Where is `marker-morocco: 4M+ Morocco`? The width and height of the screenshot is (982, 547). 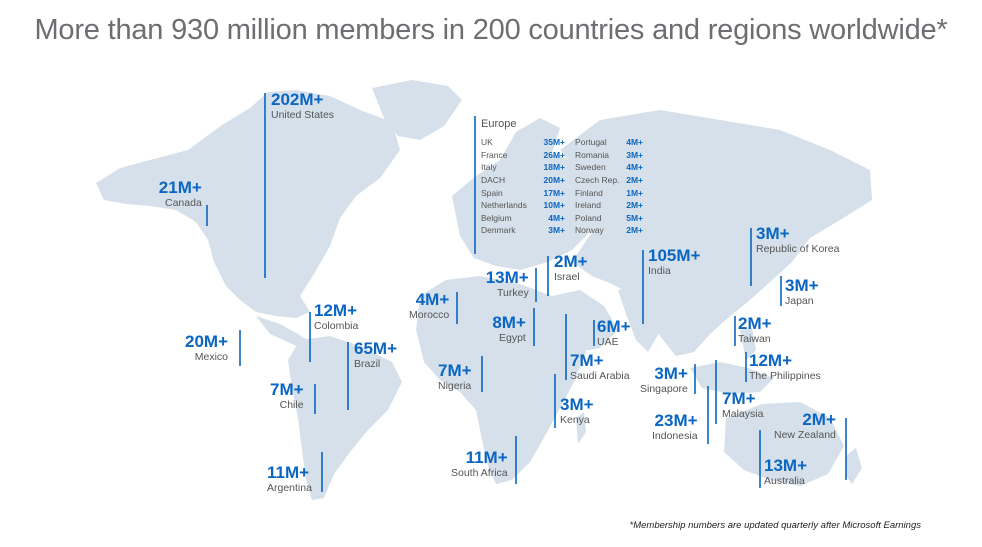
marker-morocco: 4M+ Morocco is located at coordinates (429, 305).